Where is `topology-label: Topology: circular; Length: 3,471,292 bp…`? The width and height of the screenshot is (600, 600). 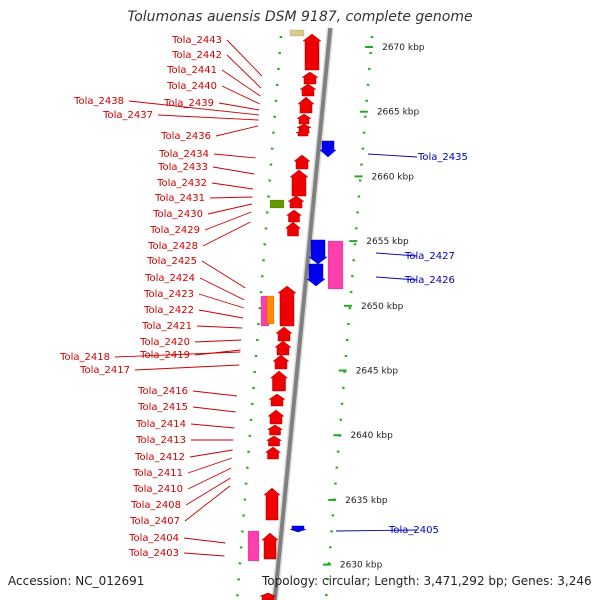 topology-label: Topology: circular; Length: 3,471,292 bp… is located at coordinates (427, 581).